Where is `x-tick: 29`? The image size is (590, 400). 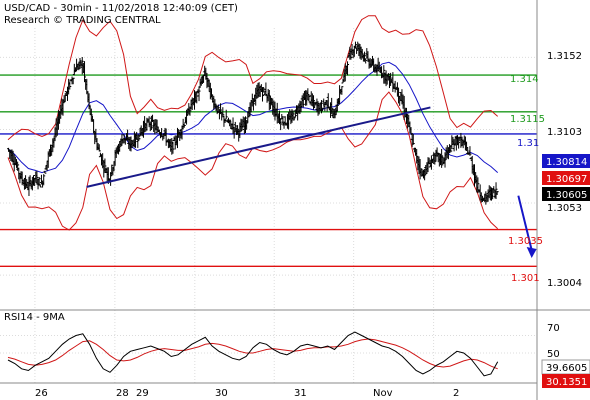 x-tick: 29 is located at coordinates (142, 393).